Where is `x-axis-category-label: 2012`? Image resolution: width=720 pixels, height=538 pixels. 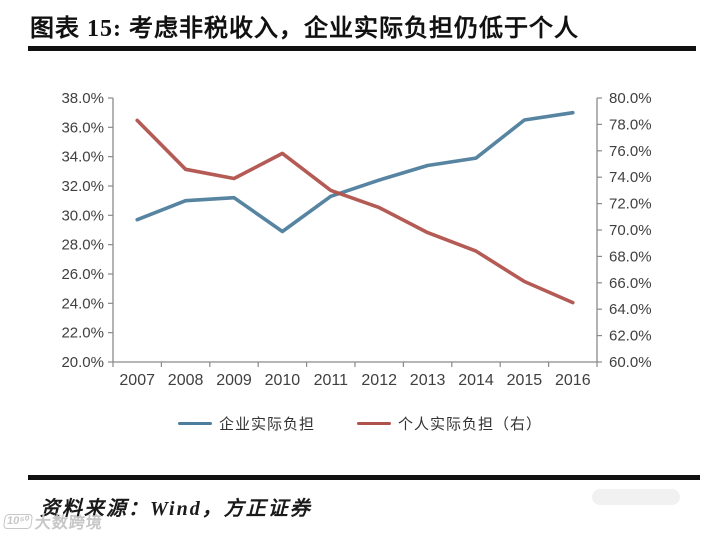
x-axis-category-label: 2012 is located at coordinates (379, 380).